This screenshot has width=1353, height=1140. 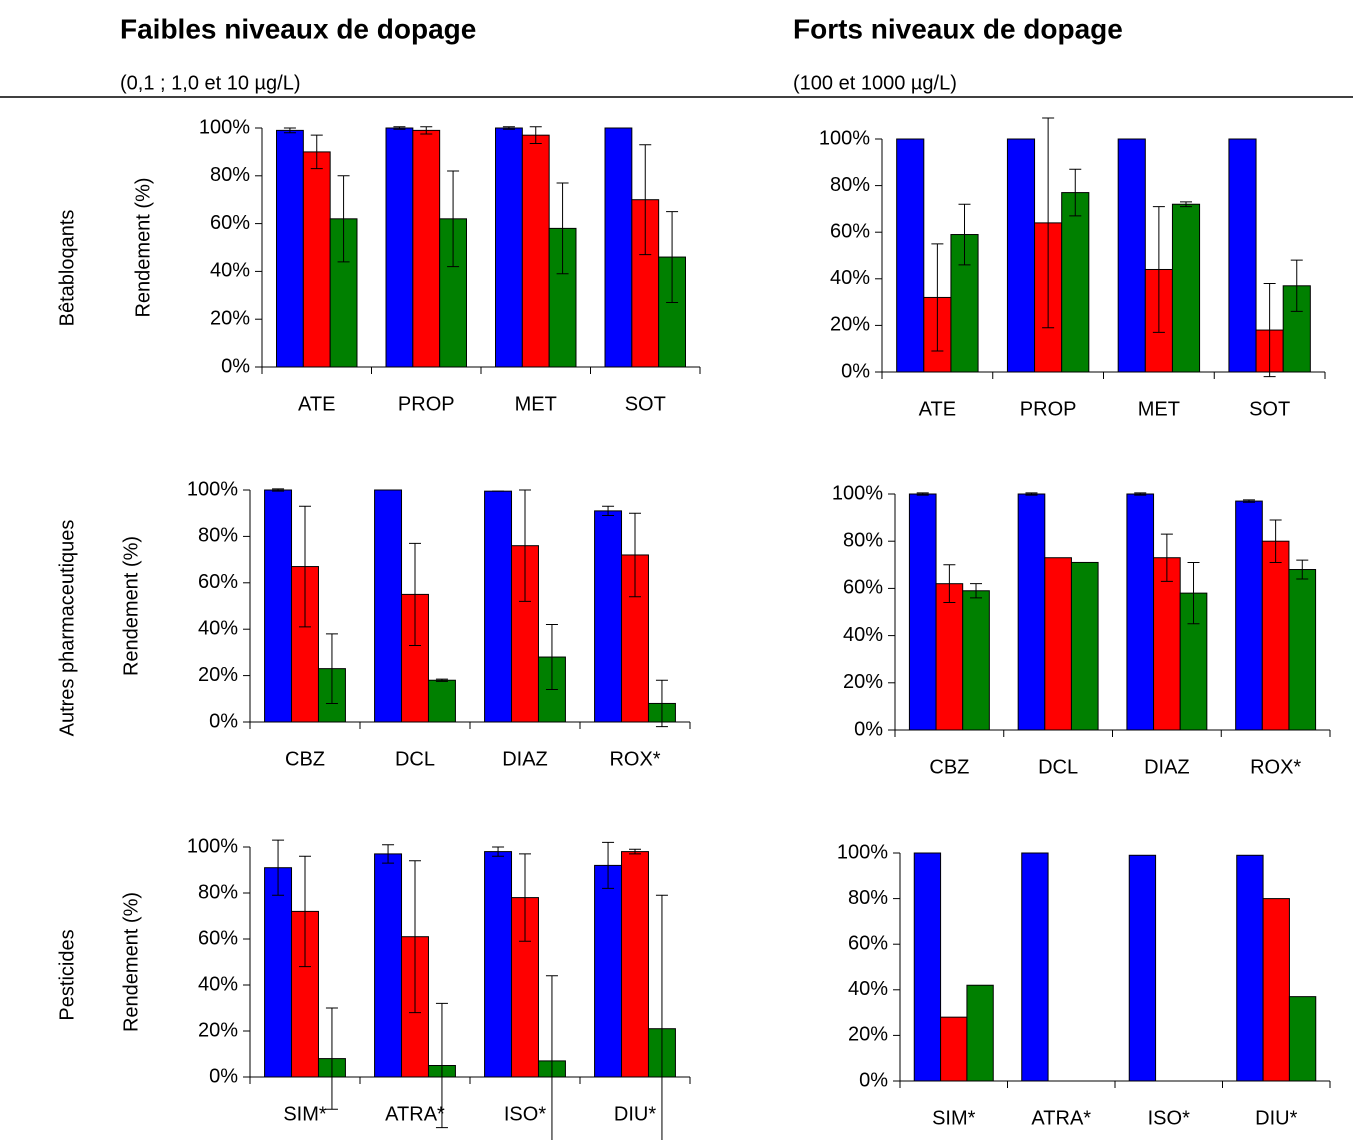 What do you see at coordinates (1276, 1118) in the screenshot?
I see `x-tick-label: DIU*` at bounding box center [1276, 1118].